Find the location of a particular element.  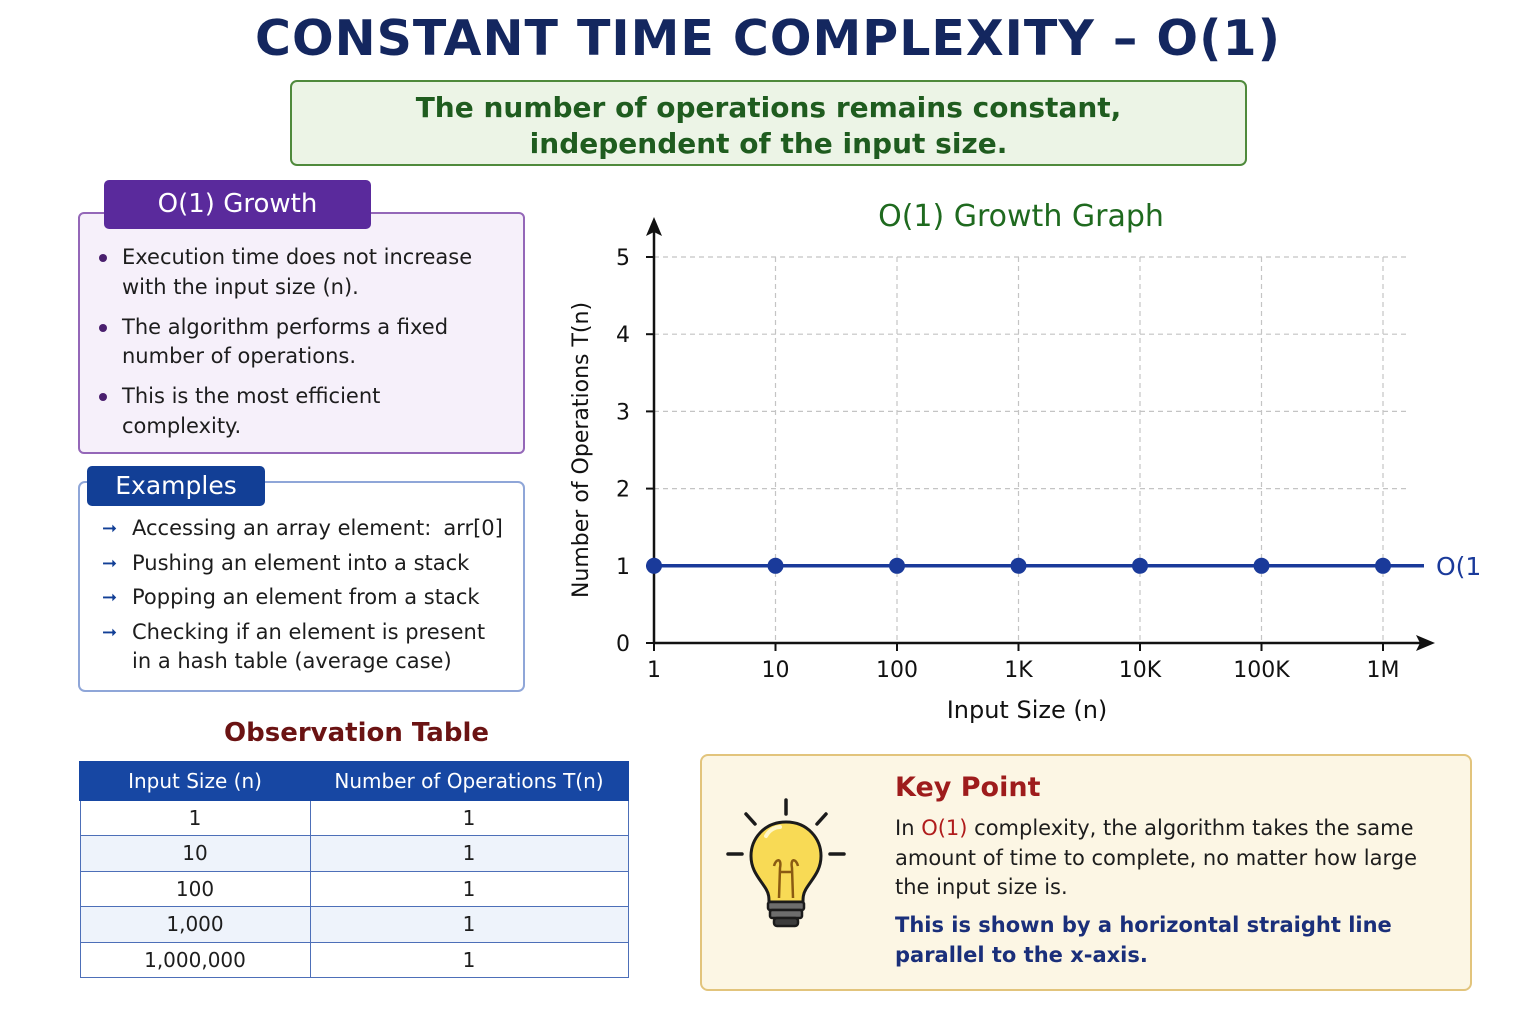

x-tick-label: 100 is located at coordinates (897, 670).